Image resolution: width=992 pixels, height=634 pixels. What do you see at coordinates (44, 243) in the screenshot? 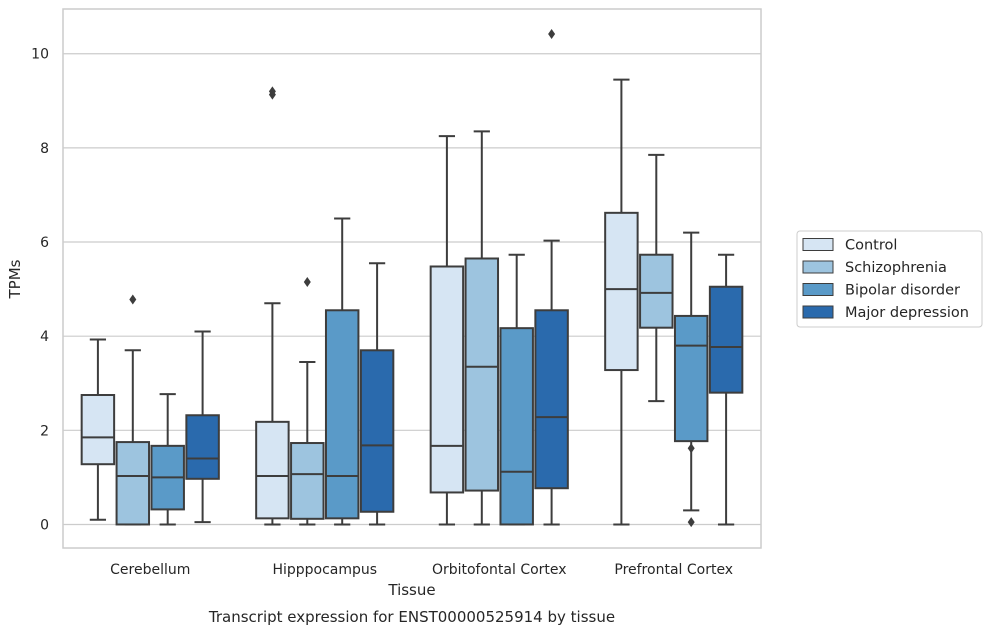
I see `y-tick-label: 6` at bounding box center [44, 243].